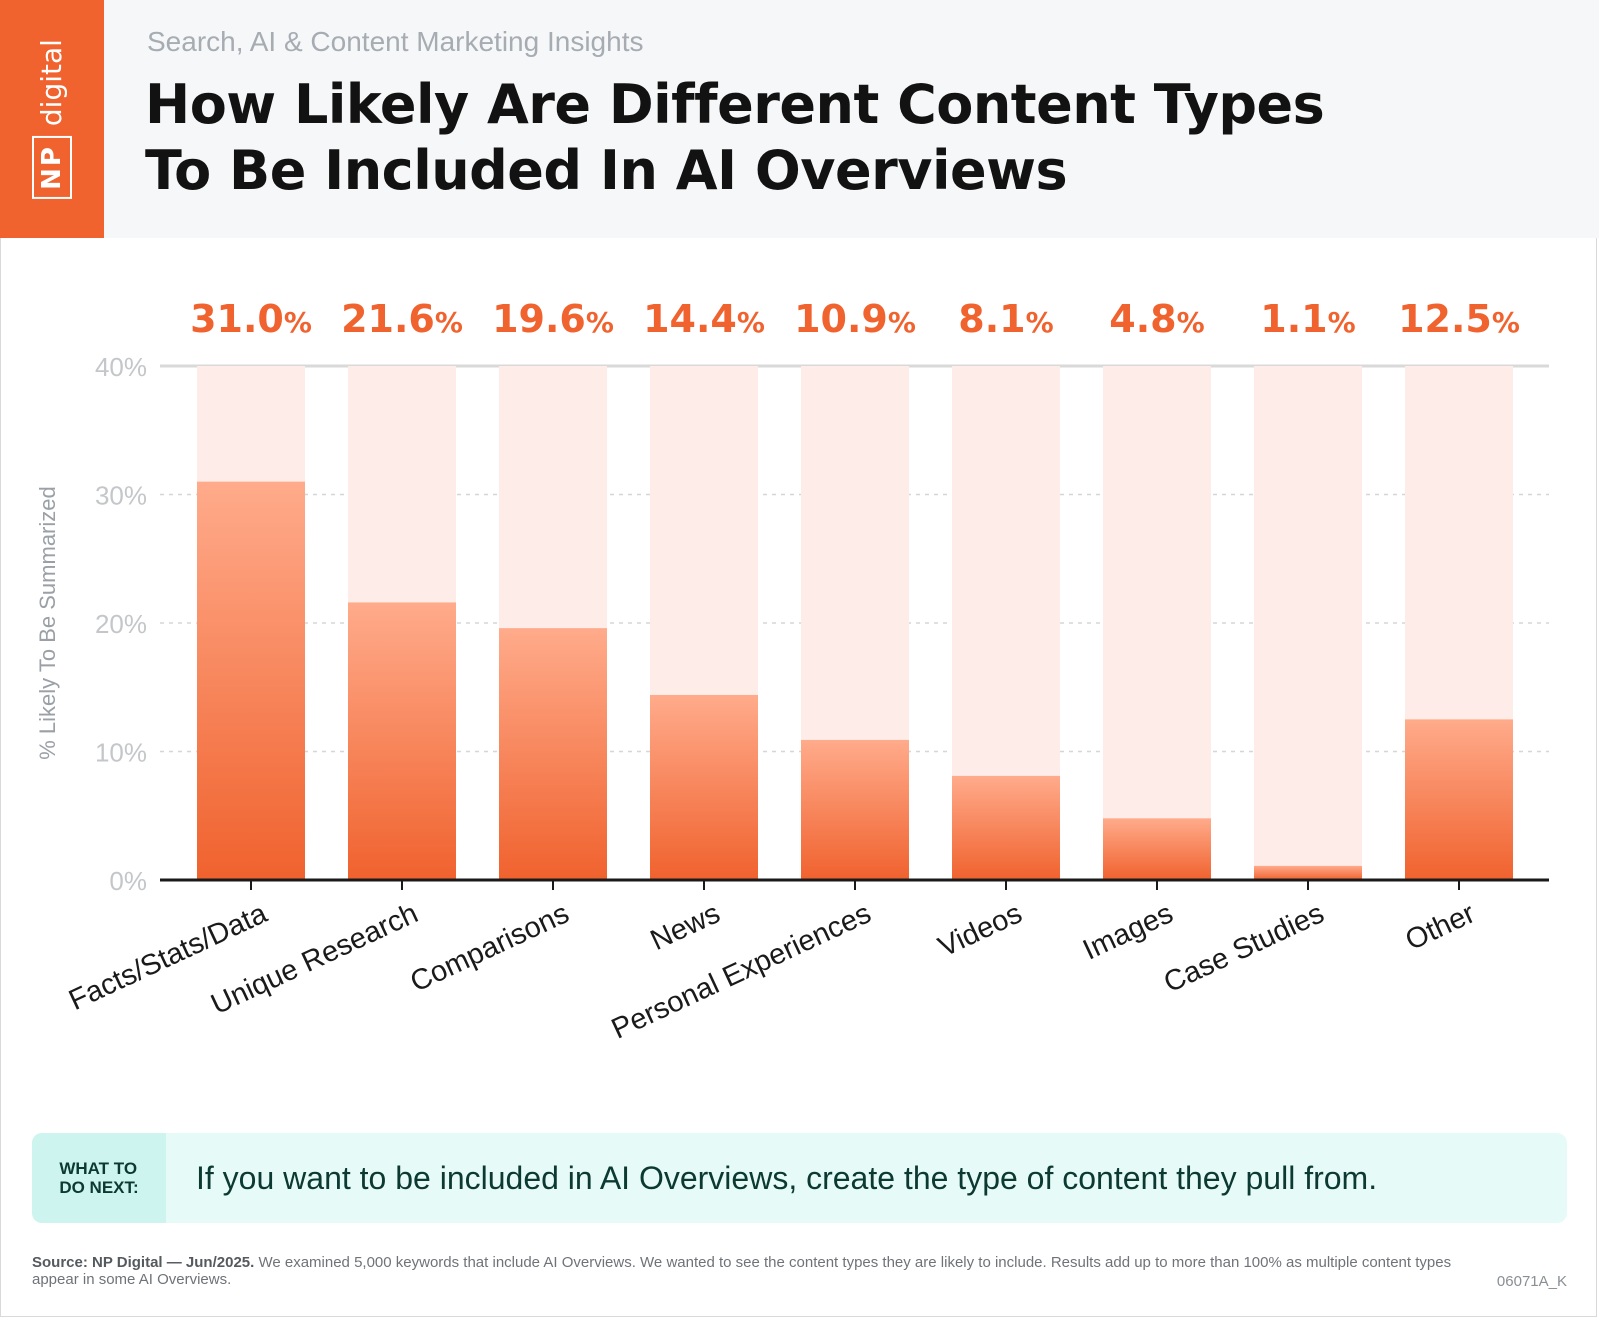  Describe the element at coordinates (128, 881) in the screenshot. I see `y-tick-label-0: 0%` at that location.